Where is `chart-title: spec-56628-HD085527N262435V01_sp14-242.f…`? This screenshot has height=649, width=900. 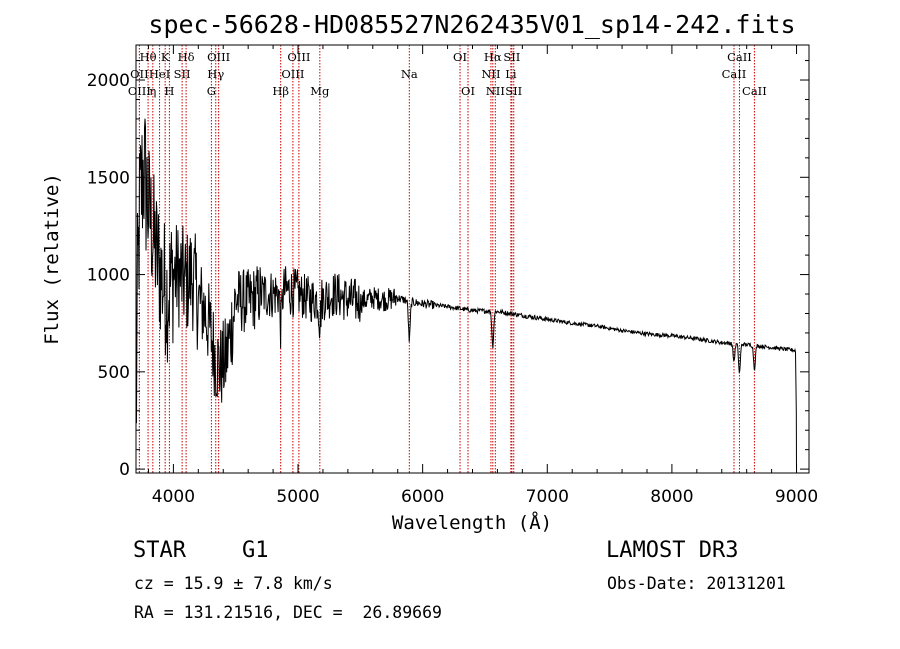 chart-title: spec-56628-HD085527N262435V01_sp14-242.f… is located at coordinates (471, 24).